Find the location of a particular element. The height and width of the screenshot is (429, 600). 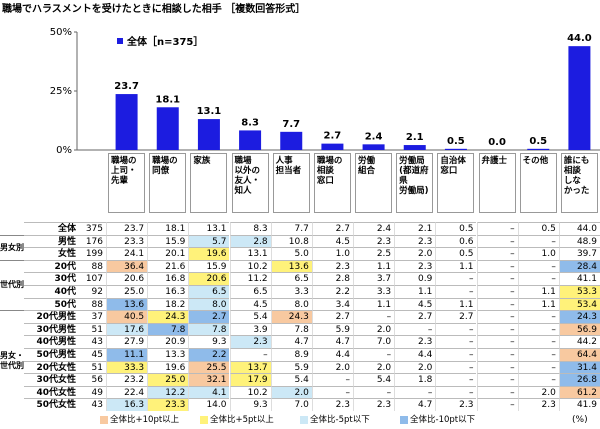

table-cell: 20.6 is located at coordinates (209, 278).